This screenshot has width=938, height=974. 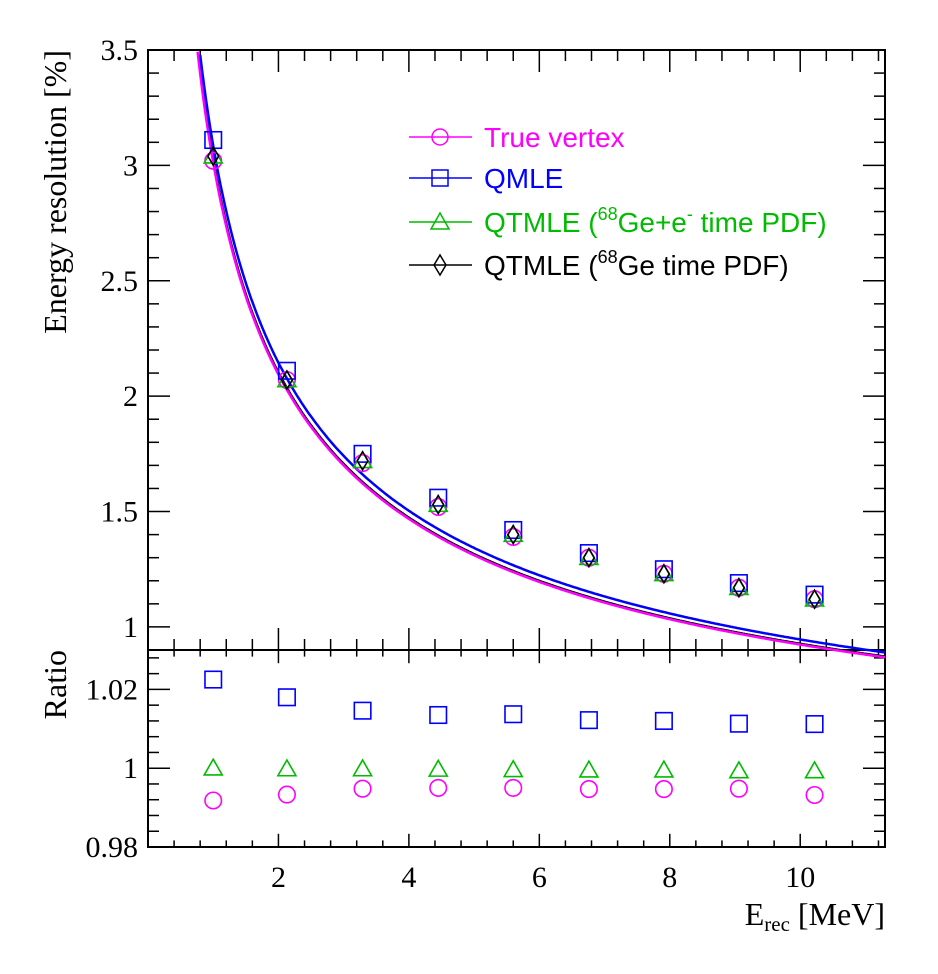 I want to click on x-tick-label: 2, so click(x=278, y=877).